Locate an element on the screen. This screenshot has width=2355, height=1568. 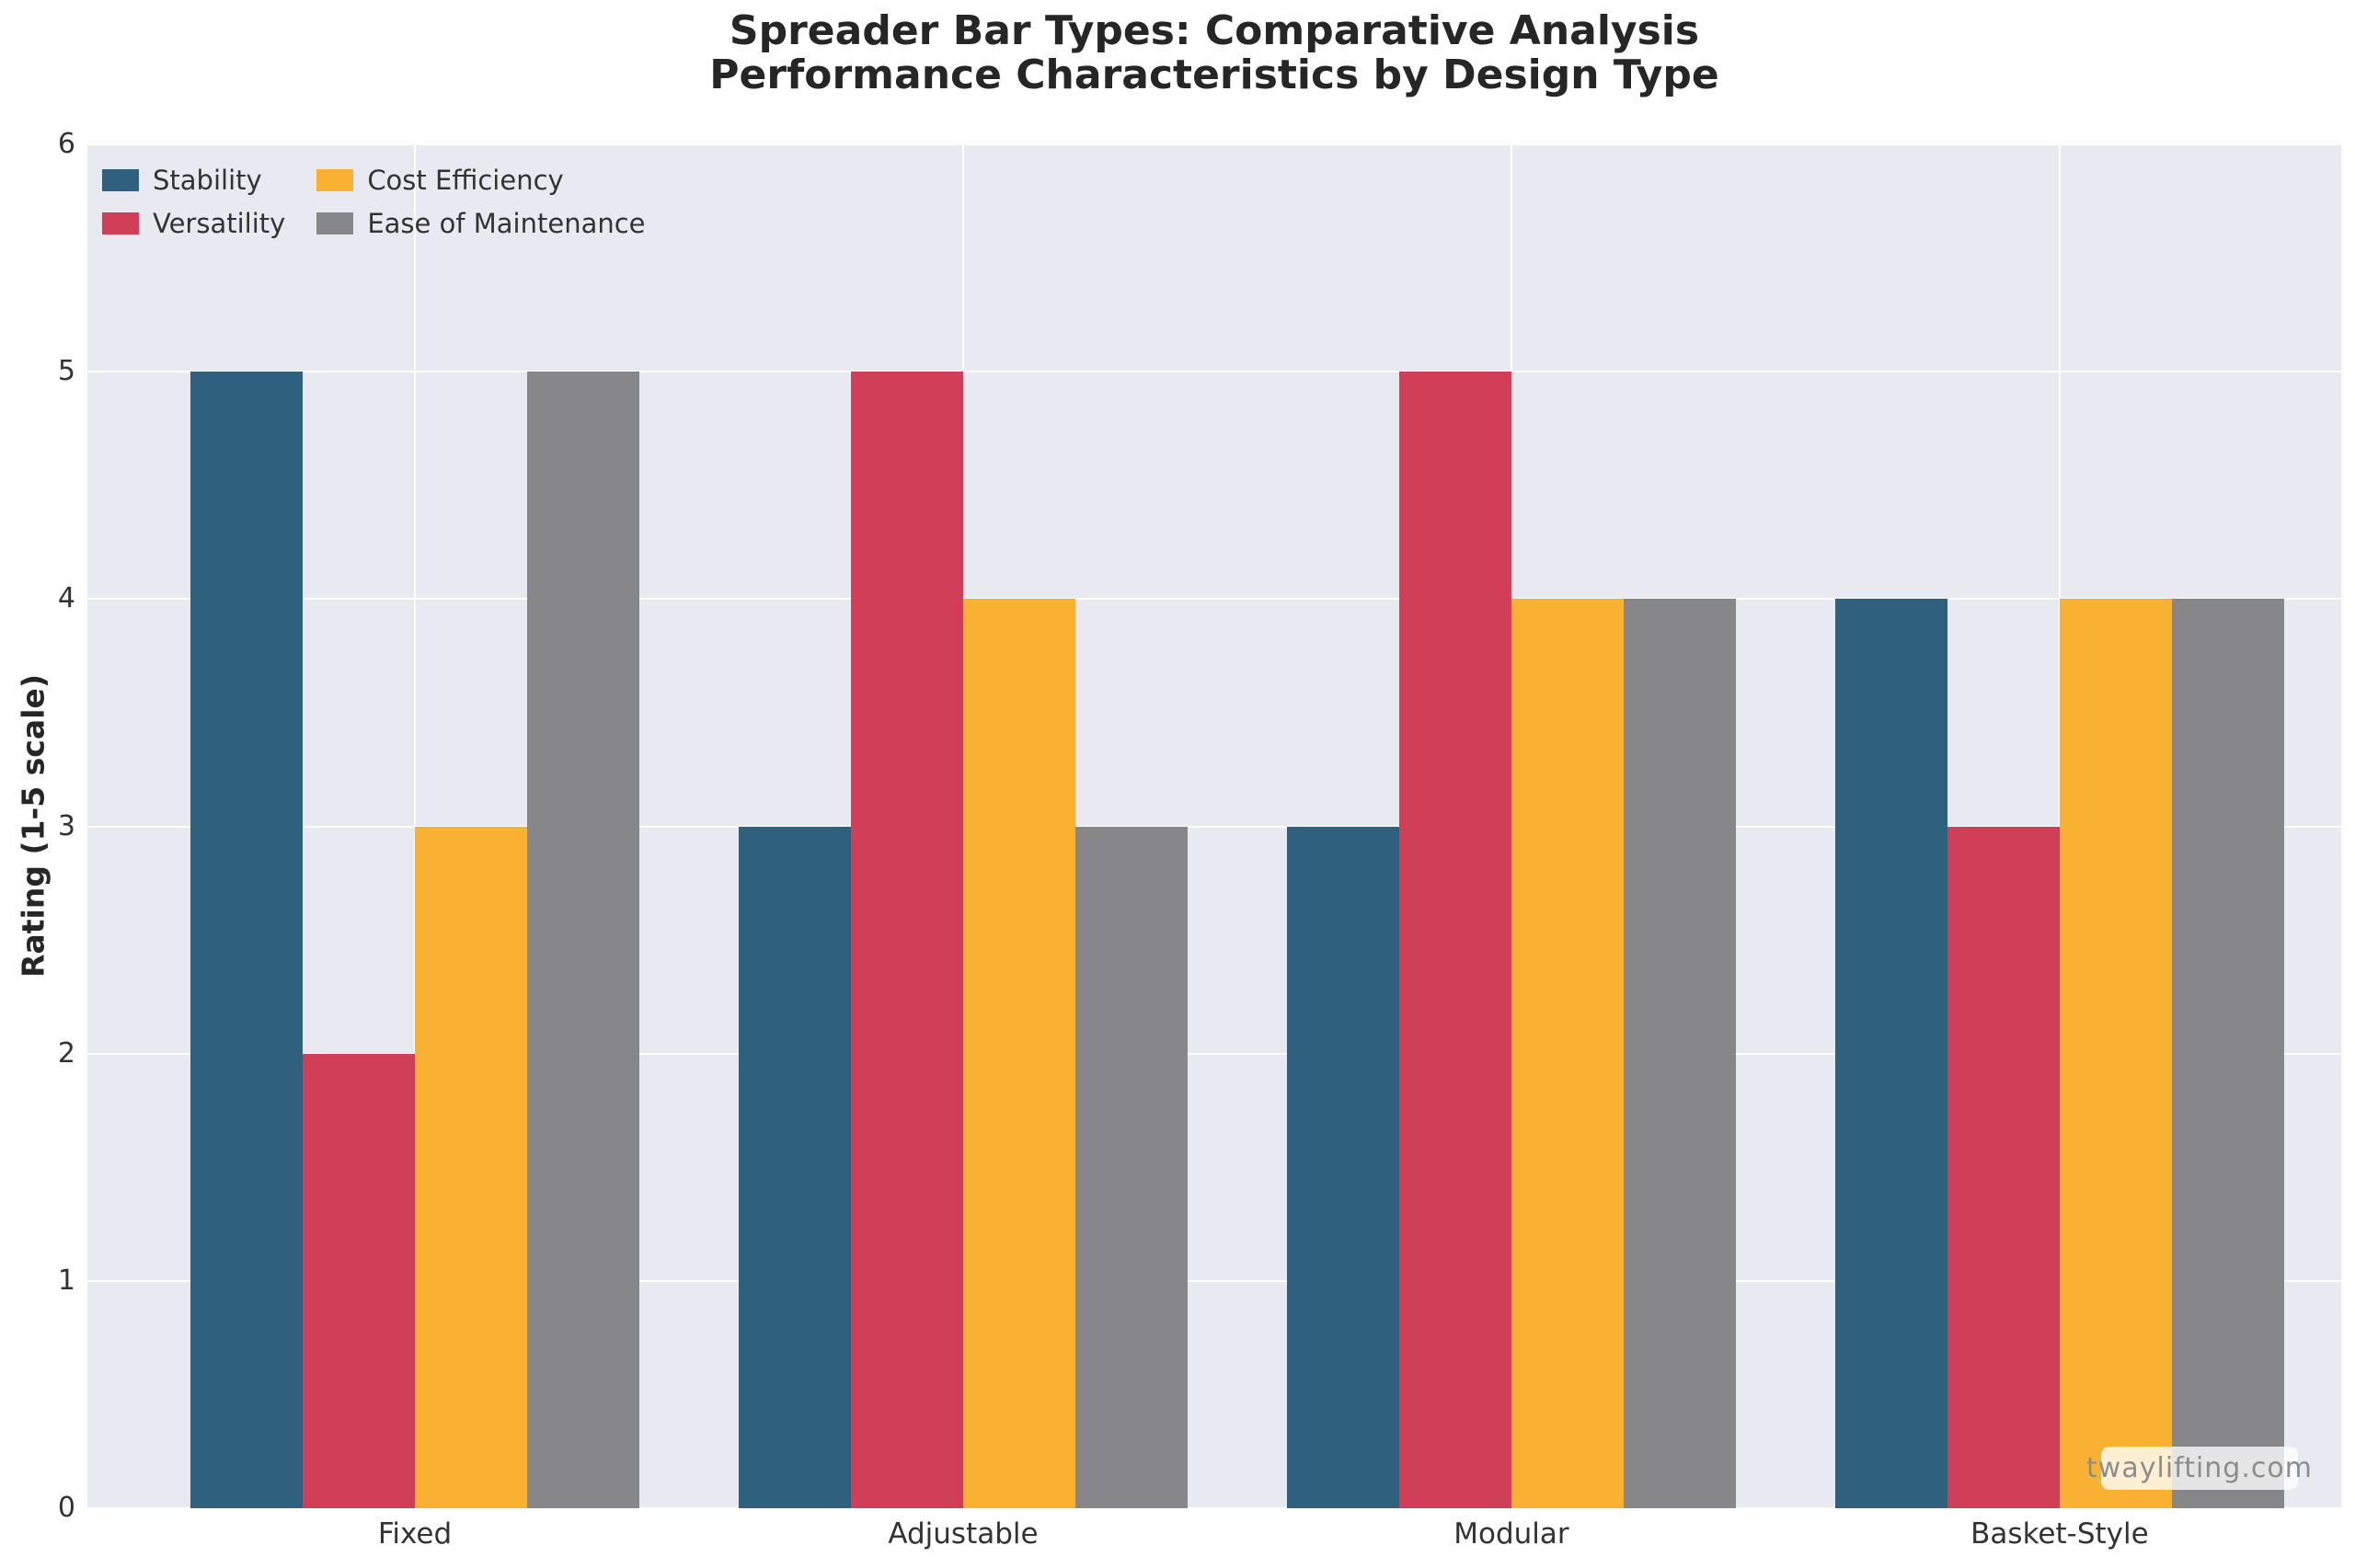
y-tick-label: 5 is located at coordinates (66, 371).